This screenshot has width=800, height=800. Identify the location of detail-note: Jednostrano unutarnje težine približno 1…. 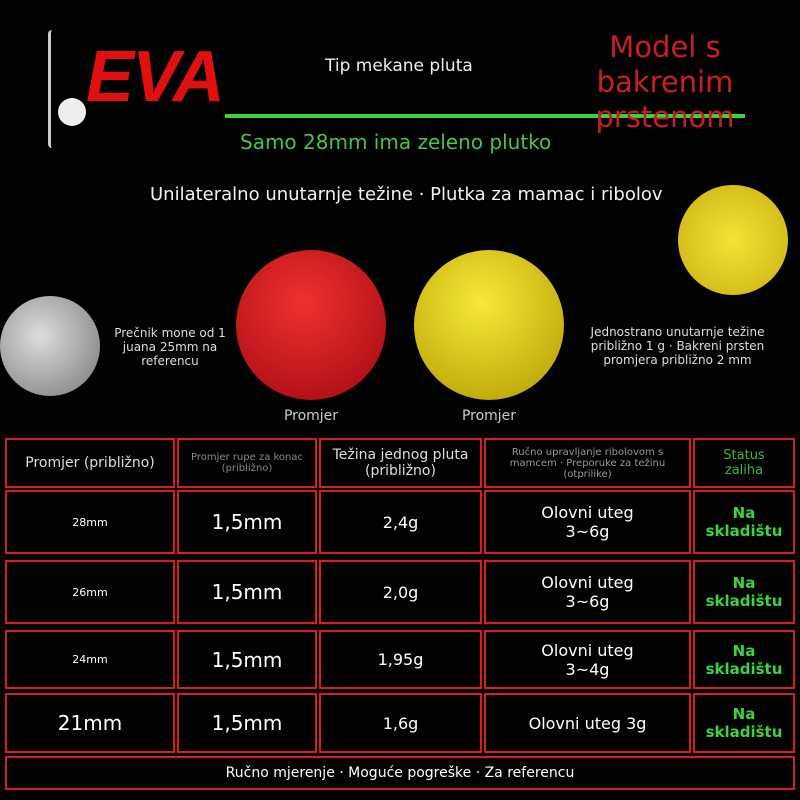
(677, 346).